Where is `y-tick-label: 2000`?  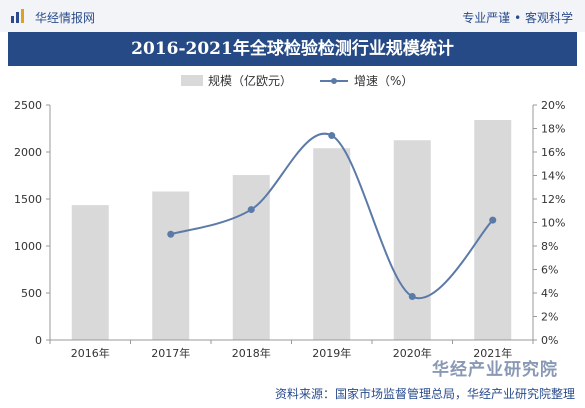
y-tick-label: 2000 is located at coordinates (28, 152).